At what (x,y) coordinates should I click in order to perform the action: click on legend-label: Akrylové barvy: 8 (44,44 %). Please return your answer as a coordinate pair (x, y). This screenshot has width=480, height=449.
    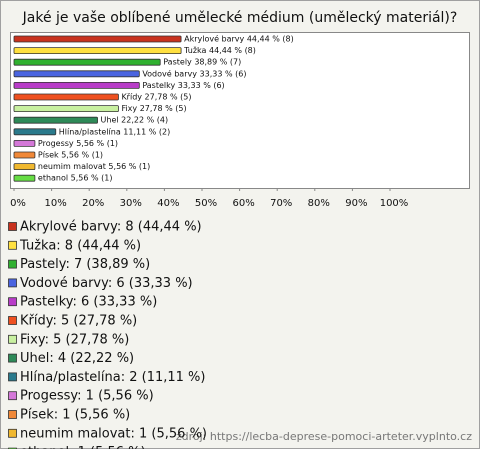
    Looking at the image, I should click on (111, 227).